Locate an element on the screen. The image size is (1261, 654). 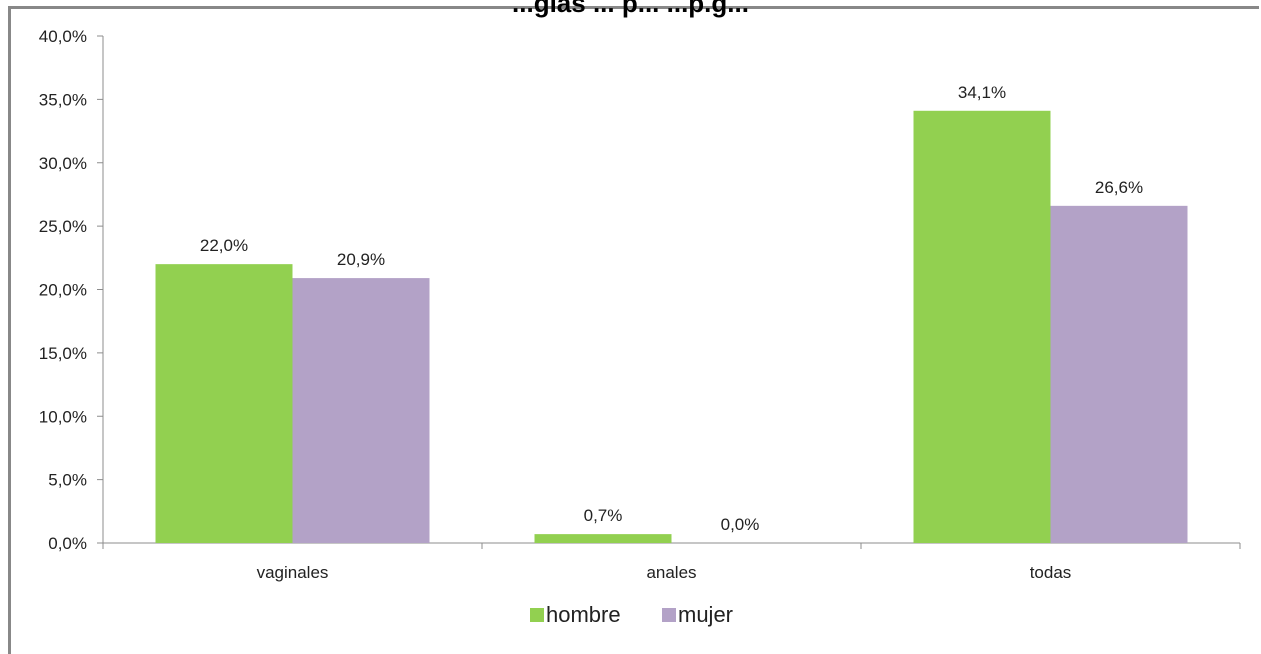
y-tick-label: 0,0% is located at coordinates (67, 543).